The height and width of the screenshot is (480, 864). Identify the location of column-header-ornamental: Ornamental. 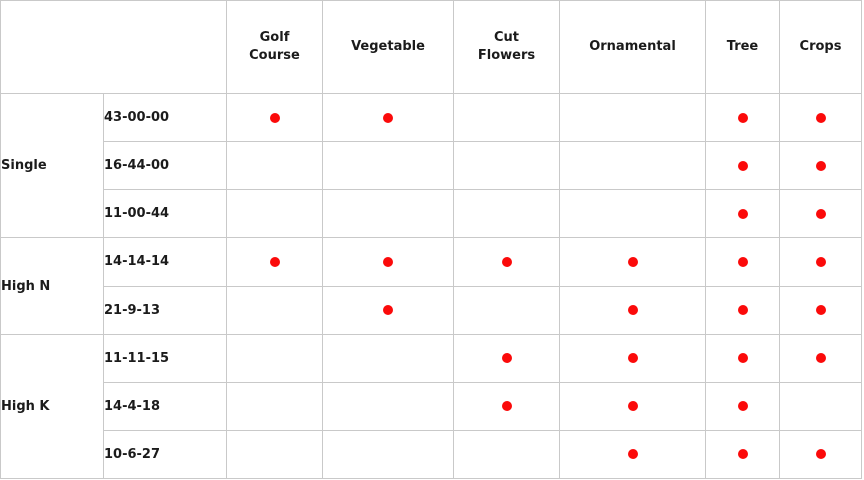
(632, 47).